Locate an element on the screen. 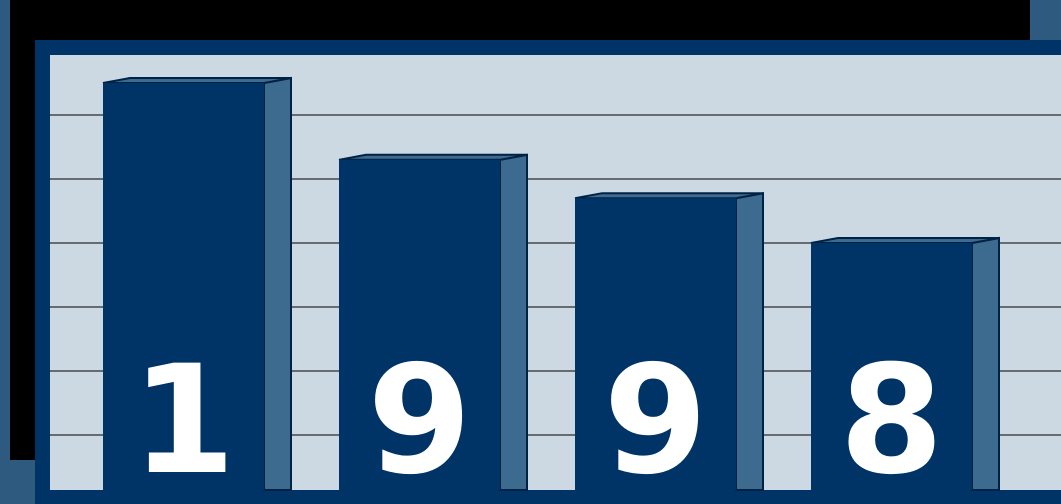 The height and width of the screenshot is (504, 1061). bar-digit: 8 is located at coordinates (891, 419).